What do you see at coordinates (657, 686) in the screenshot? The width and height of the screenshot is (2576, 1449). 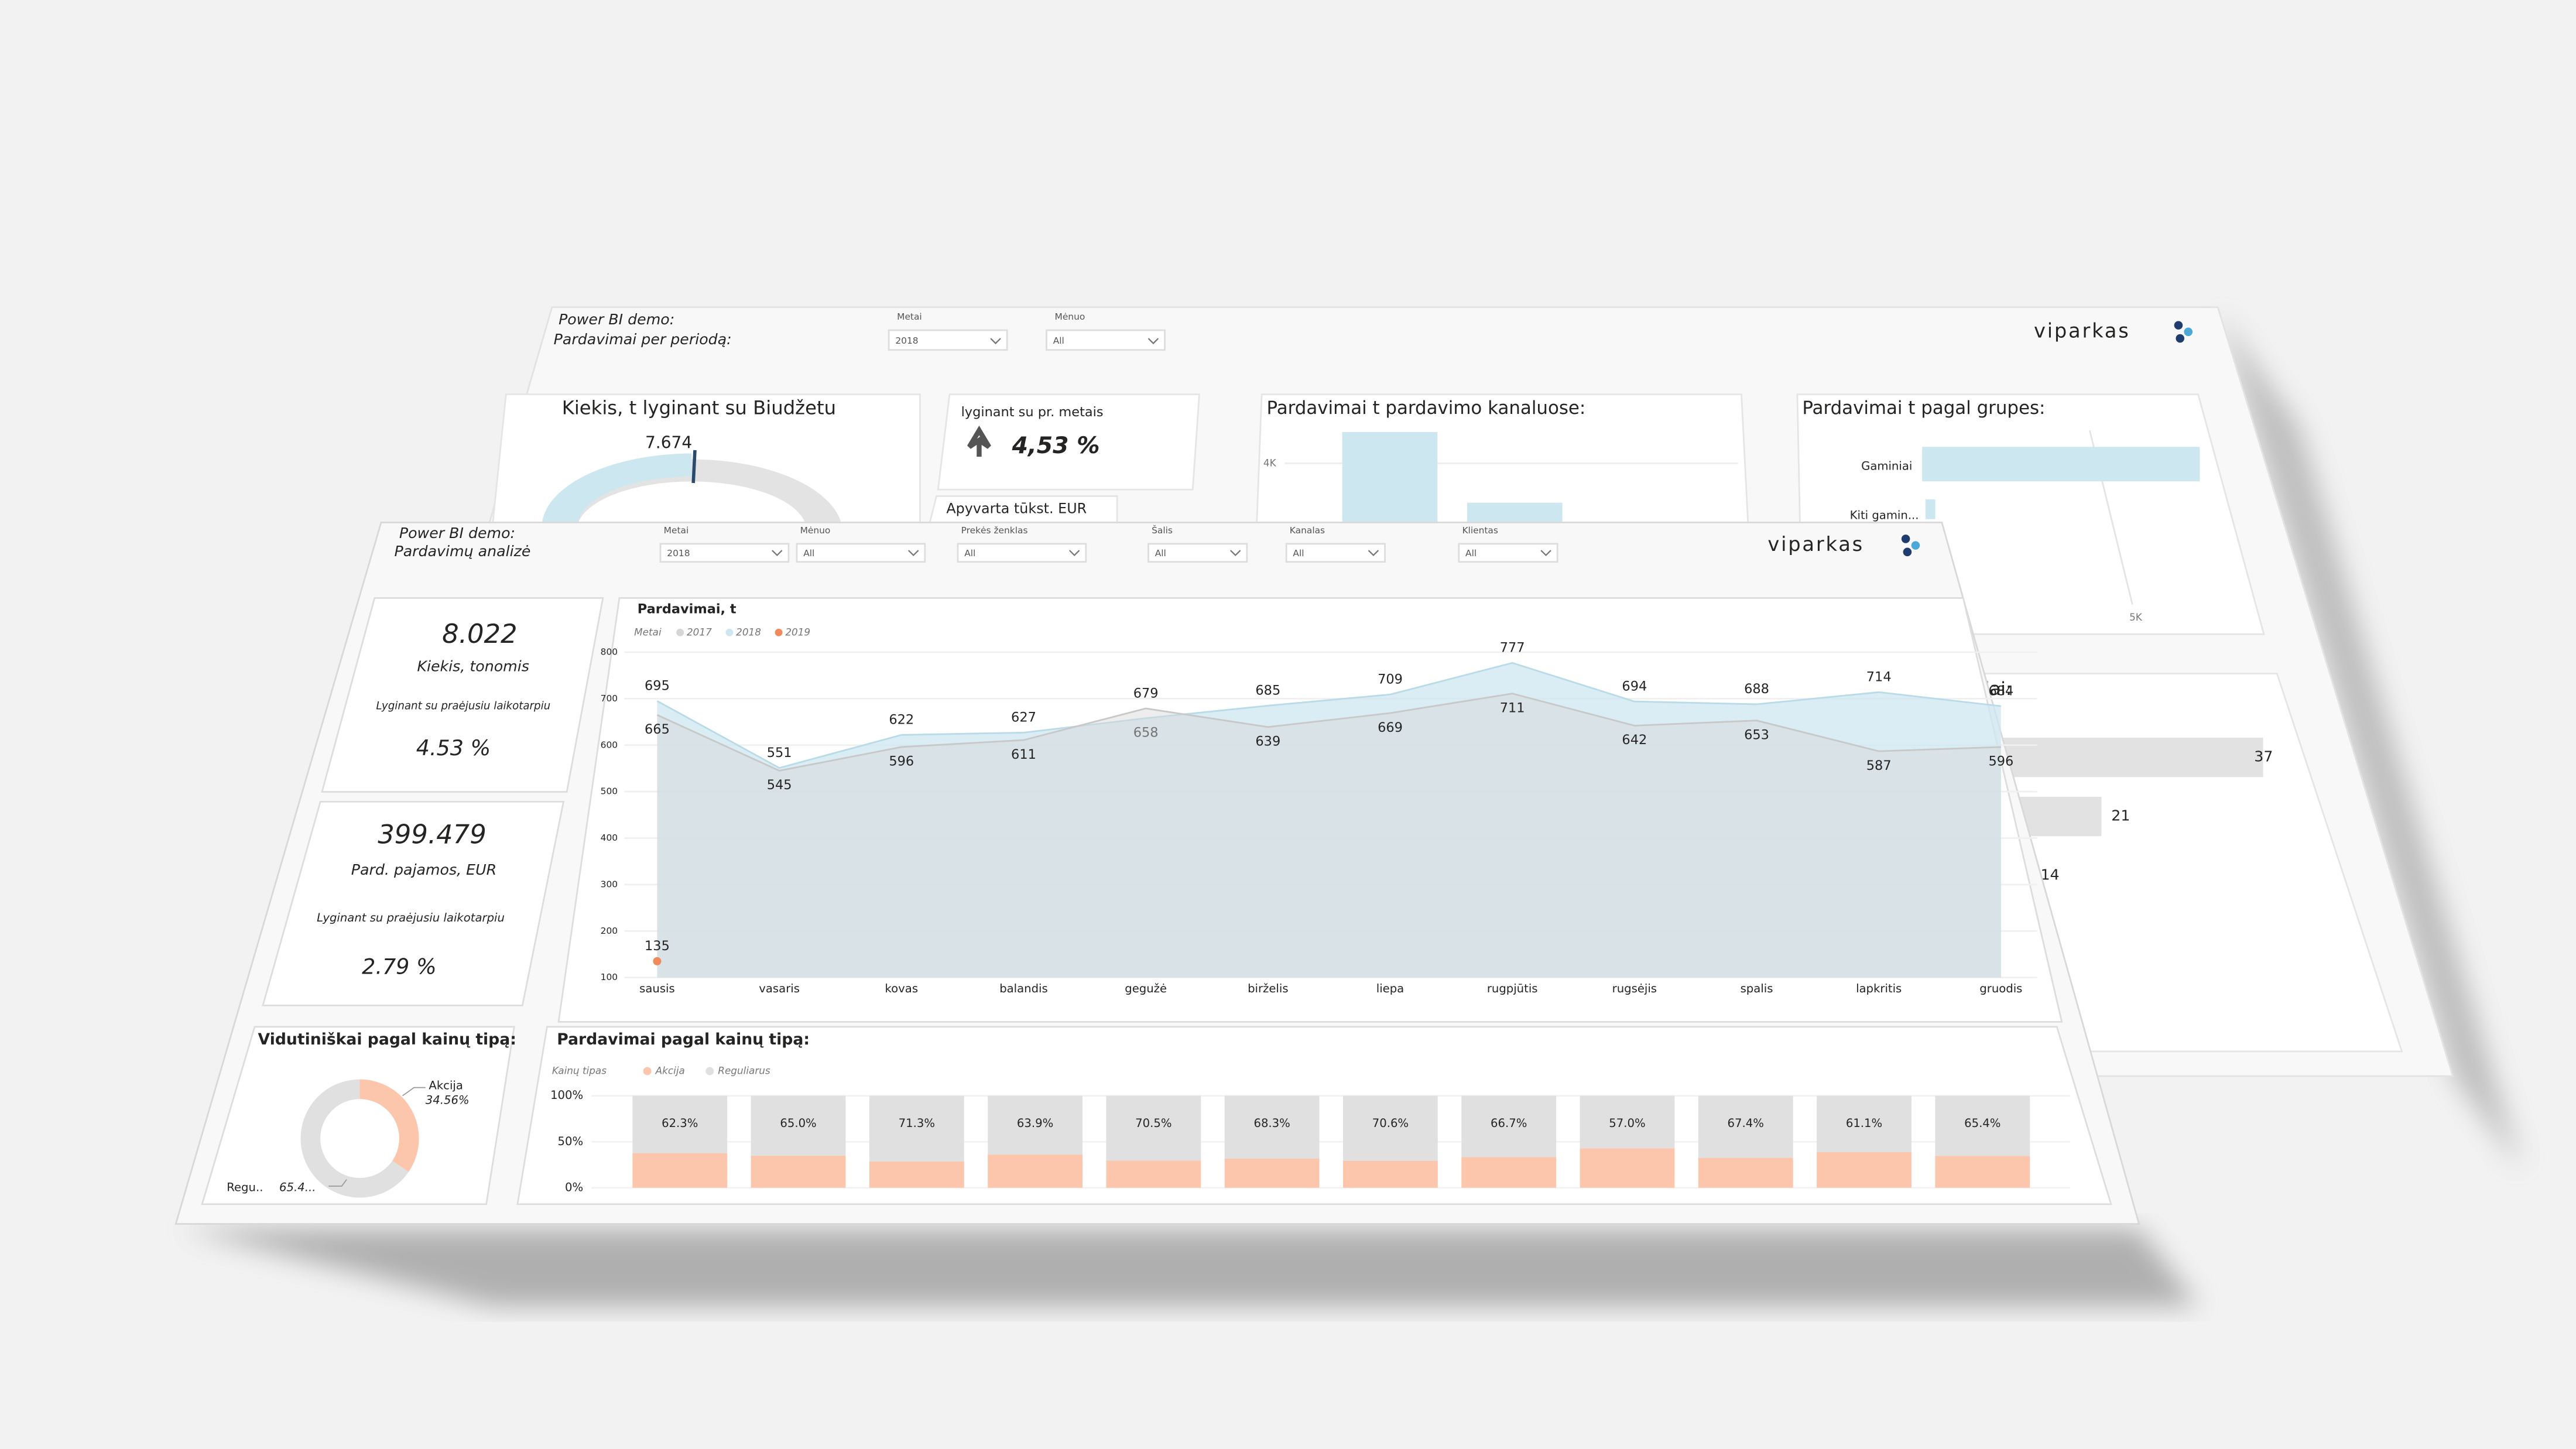 I see `data-label: 695` at bounding box center [657, 686].